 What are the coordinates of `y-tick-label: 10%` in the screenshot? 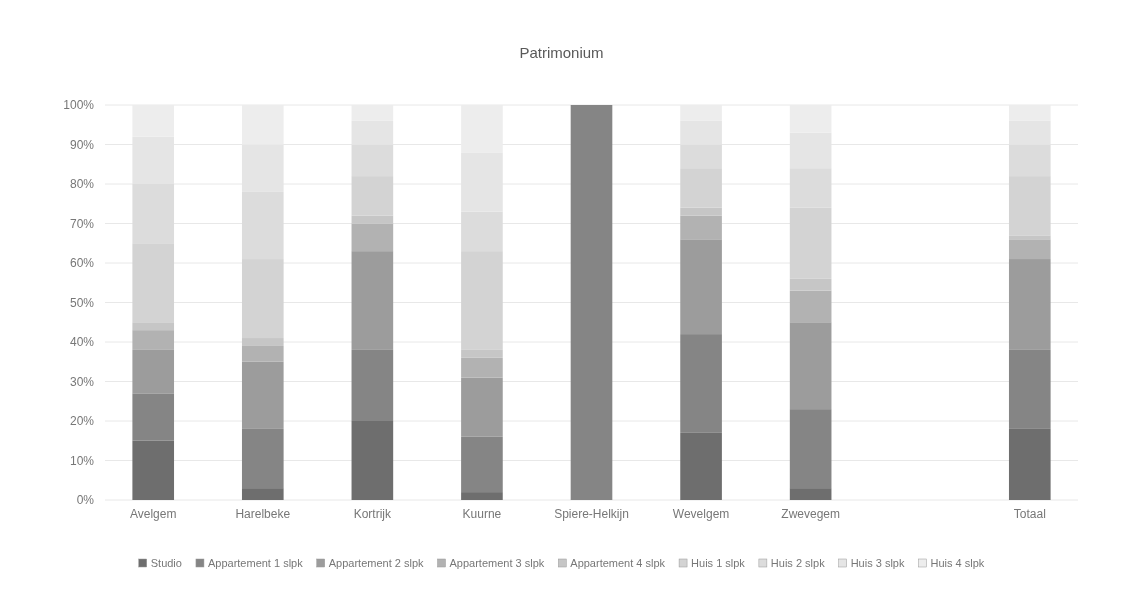 It's located at (82, 460).